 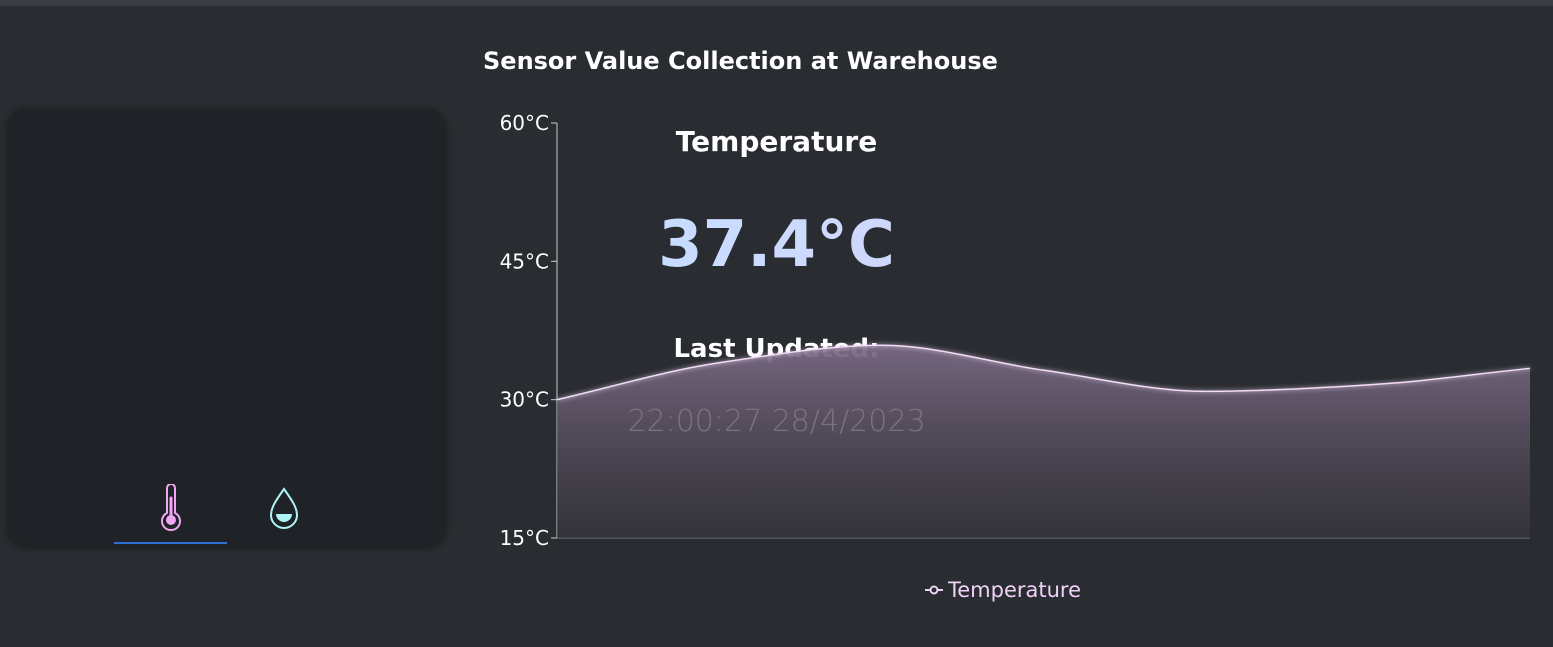 What do you see at coordinates (524, 123) in the screenshot?
I see `y-tick-label: 60°C` at bounding box center [524, 123].